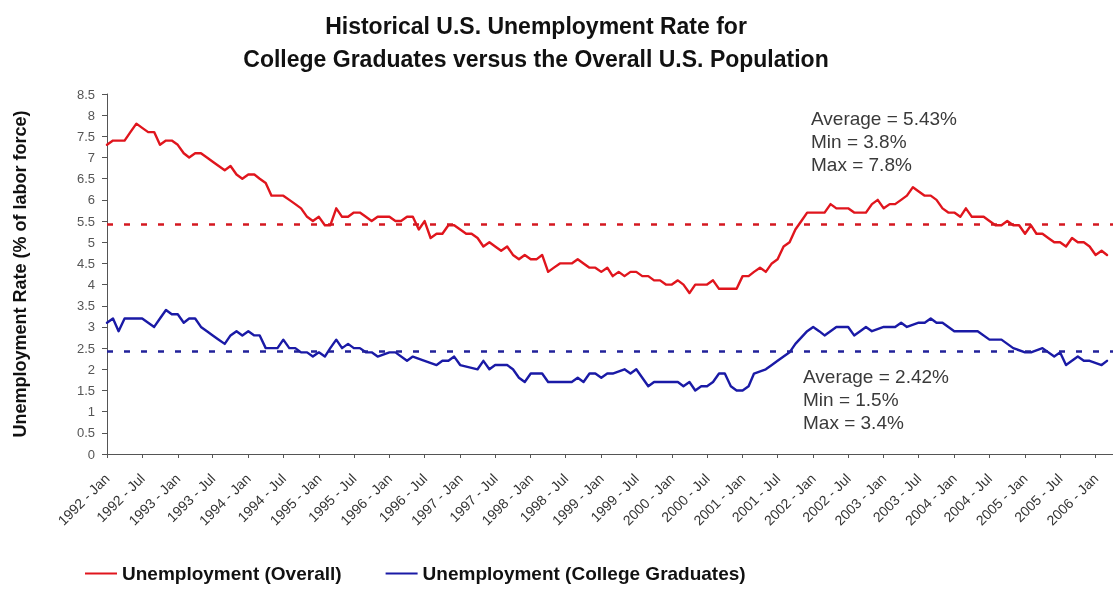 Image resolution: width=1113 pixels, height=590 pixels. I want to click on y-tick-label: 0, so click(91, 454).